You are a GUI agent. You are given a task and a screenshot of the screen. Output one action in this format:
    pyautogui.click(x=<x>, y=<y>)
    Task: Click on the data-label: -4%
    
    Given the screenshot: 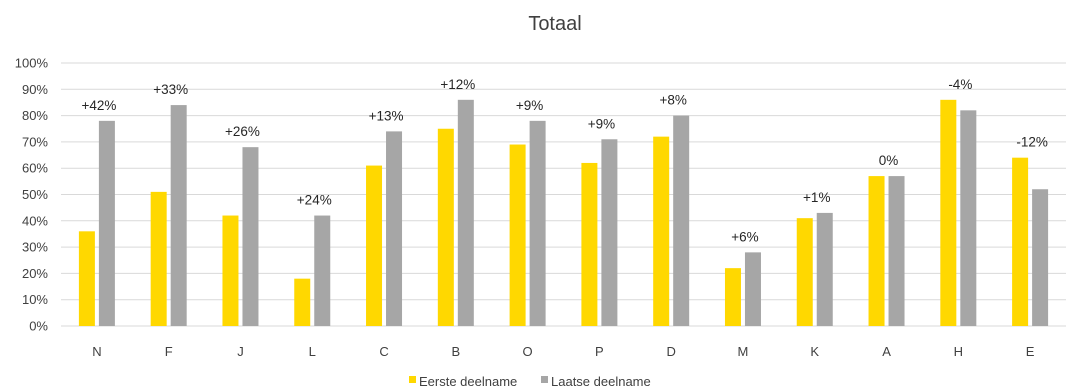 What is the action you would take?
    pyautogui.click(x=960, y=84)
    